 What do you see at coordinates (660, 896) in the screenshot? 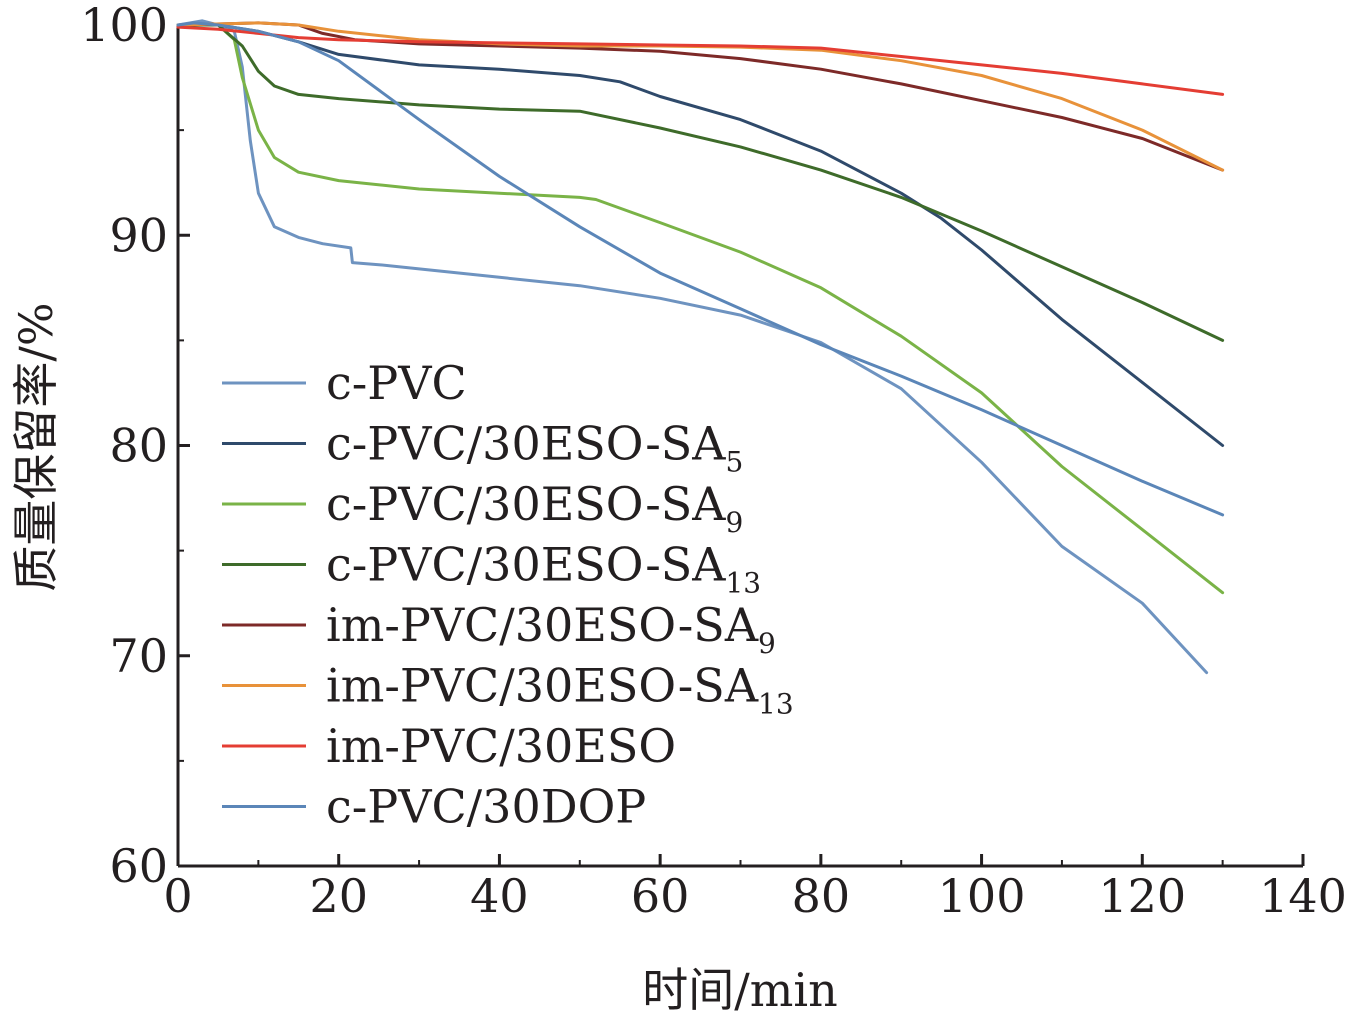
I see `x-tick-label: 60` at bounding box center [660, 896].